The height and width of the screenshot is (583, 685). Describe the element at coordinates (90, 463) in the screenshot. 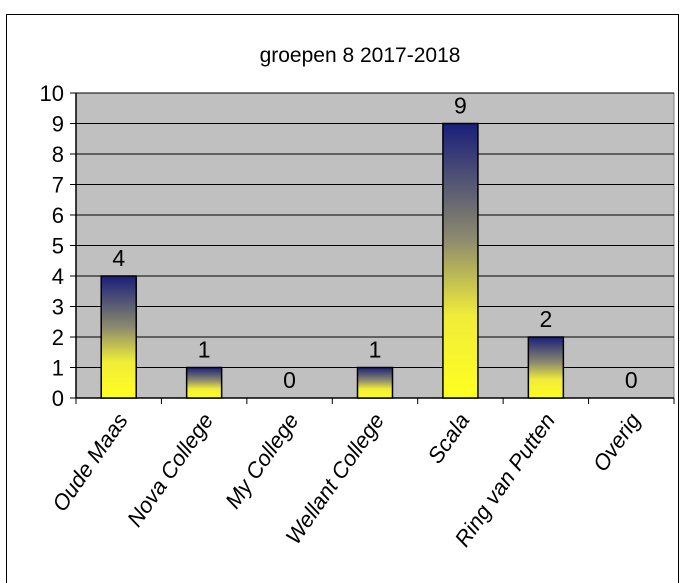

I see `x-tick-label: Oude Maas` at that location.